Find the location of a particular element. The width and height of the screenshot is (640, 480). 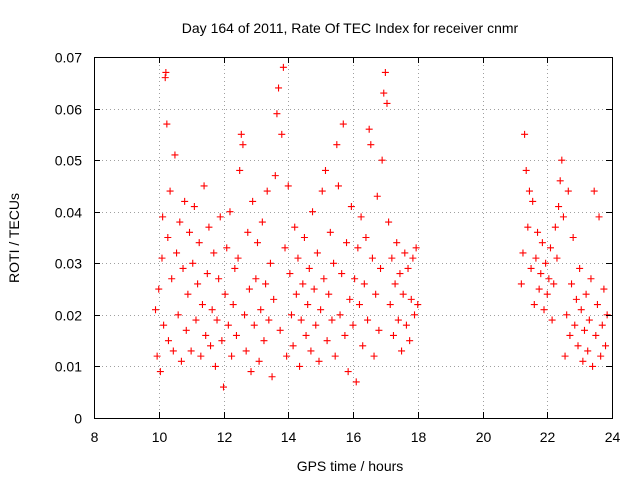

x-tick-label: 14 is located at coordinates (289, 437).